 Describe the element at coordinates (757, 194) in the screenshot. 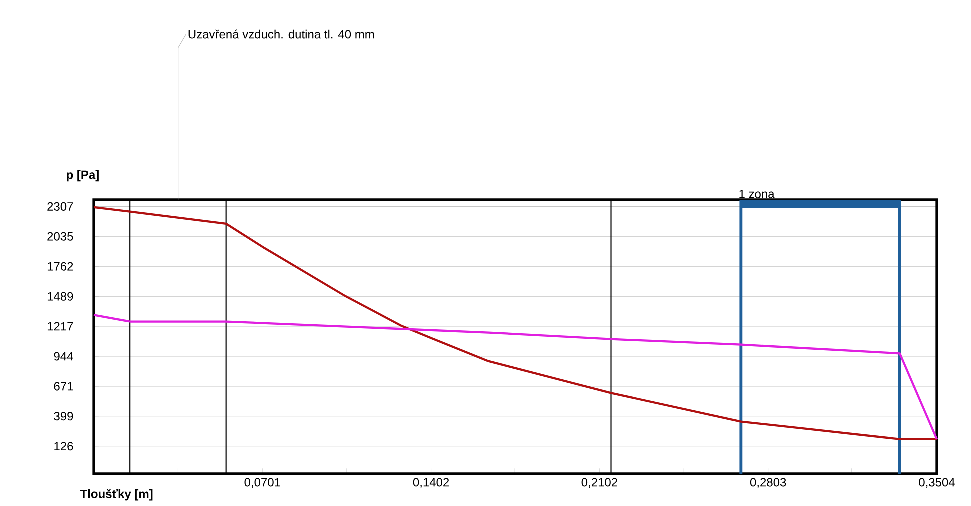

I see `ref-line-label: 1 zona` at that location.